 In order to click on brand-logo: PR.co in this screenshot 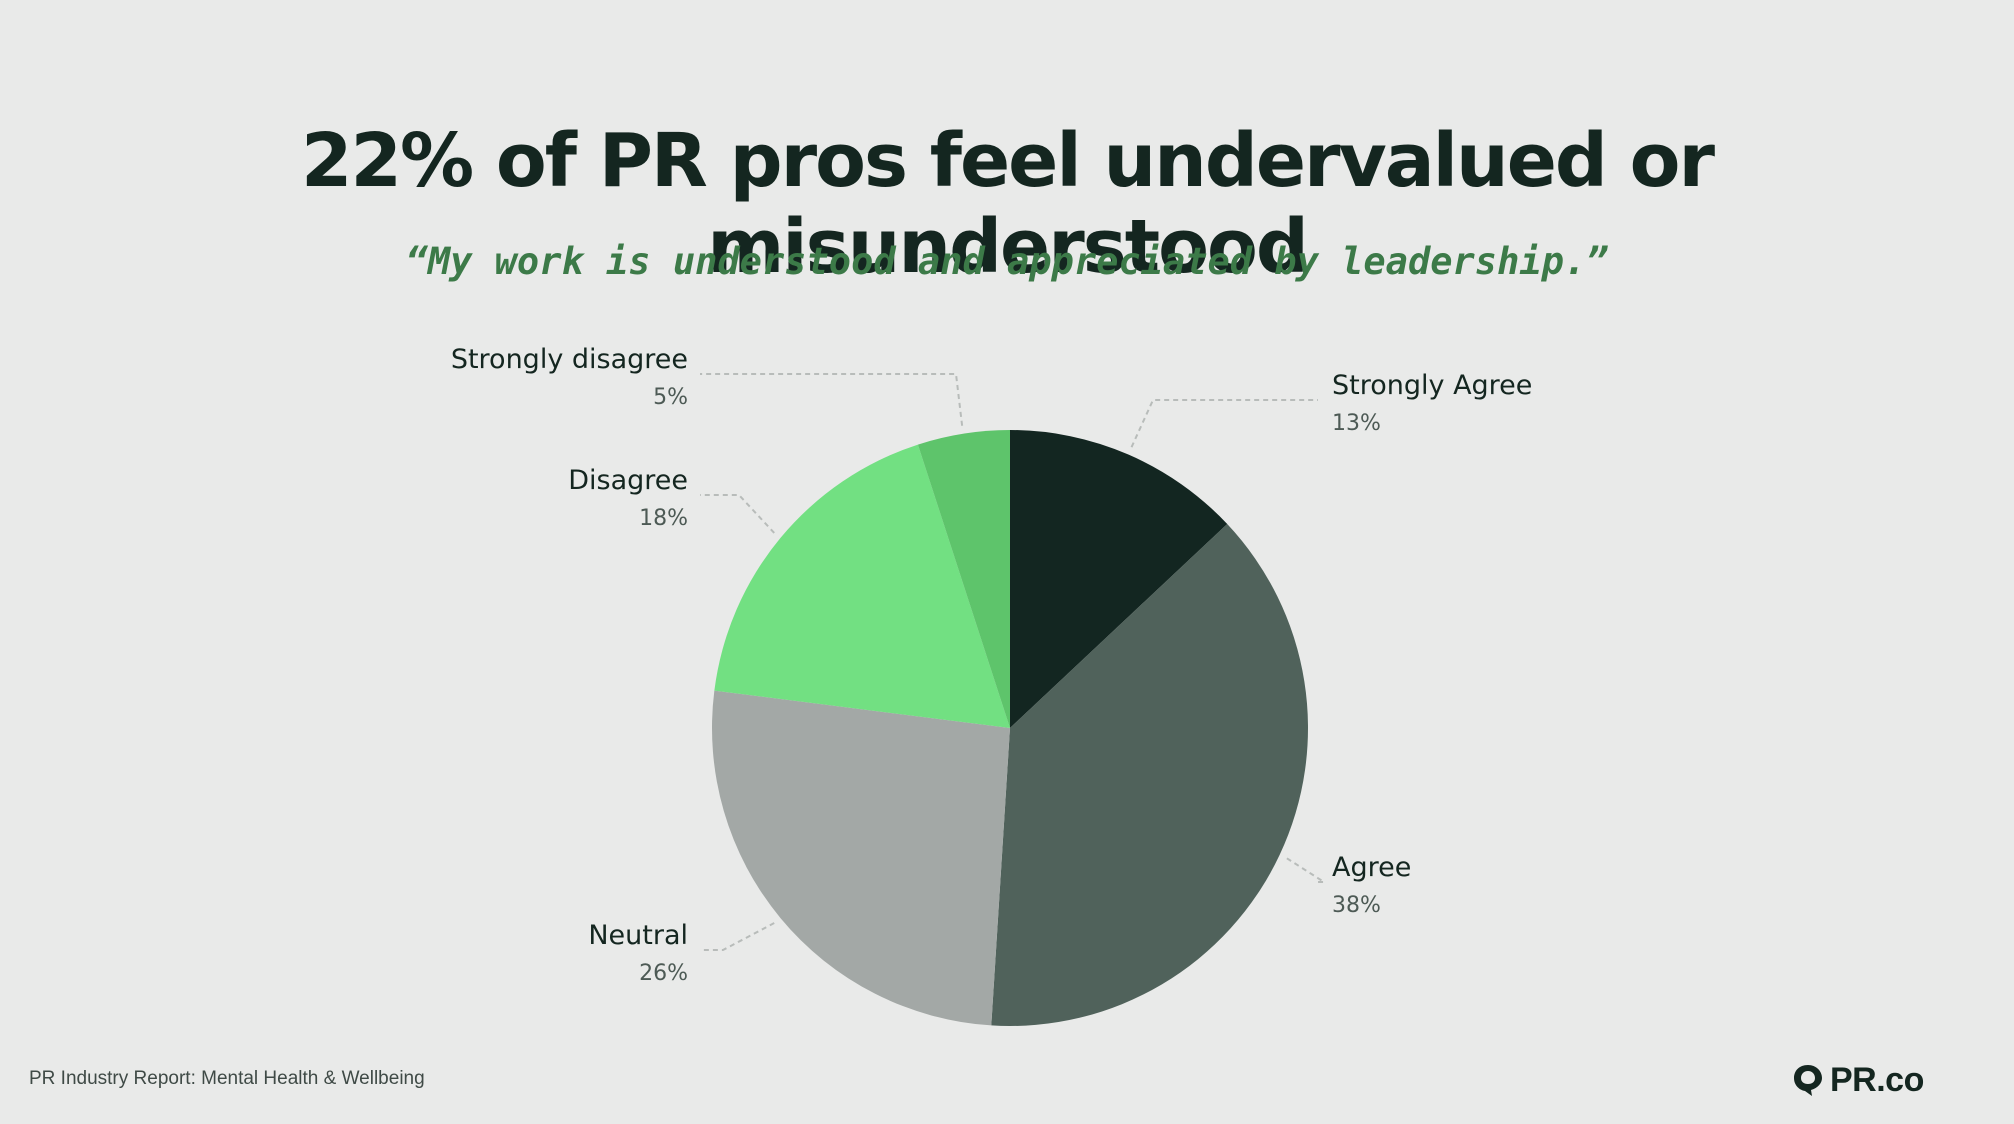, I will do `click(1858, 1080)`.